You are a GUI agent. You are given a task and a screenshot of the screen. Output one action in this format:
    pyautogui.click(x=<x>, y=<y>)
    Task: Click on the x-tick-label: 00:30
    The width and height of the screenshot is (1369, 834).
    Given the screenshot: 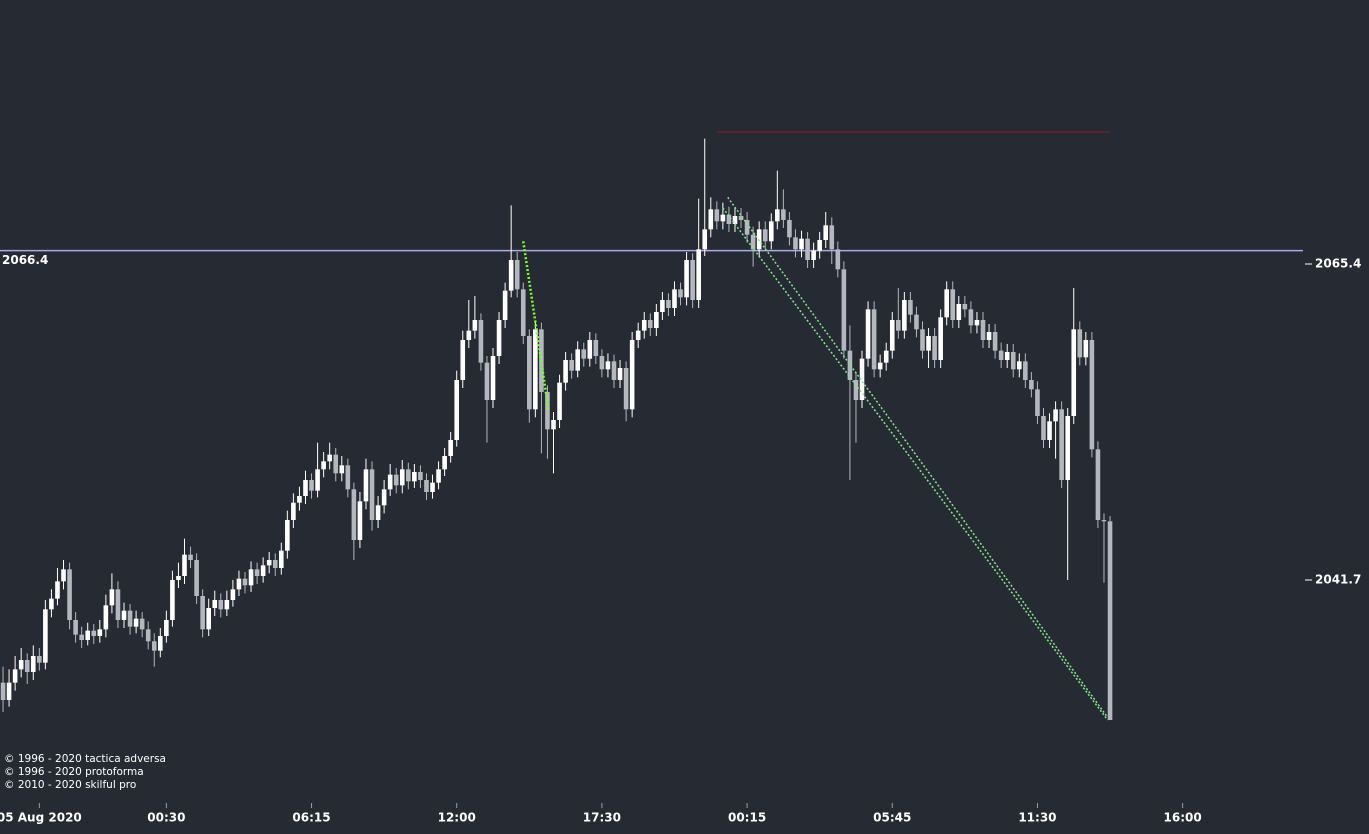 What is the action you would take?
    pyautogui.click(x=166, y=818)
    